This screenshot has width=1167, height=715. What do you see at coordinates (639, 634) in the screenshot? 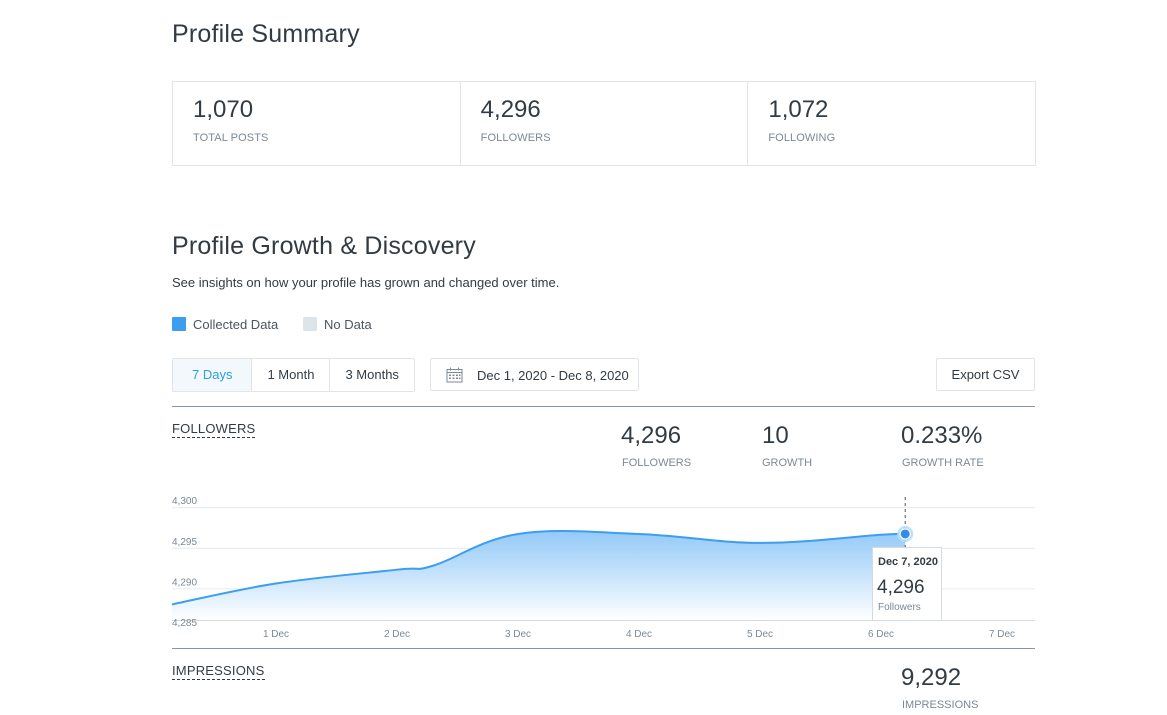
I see `x-tick-label: 4 Dec` at bounding box center [639, 634].